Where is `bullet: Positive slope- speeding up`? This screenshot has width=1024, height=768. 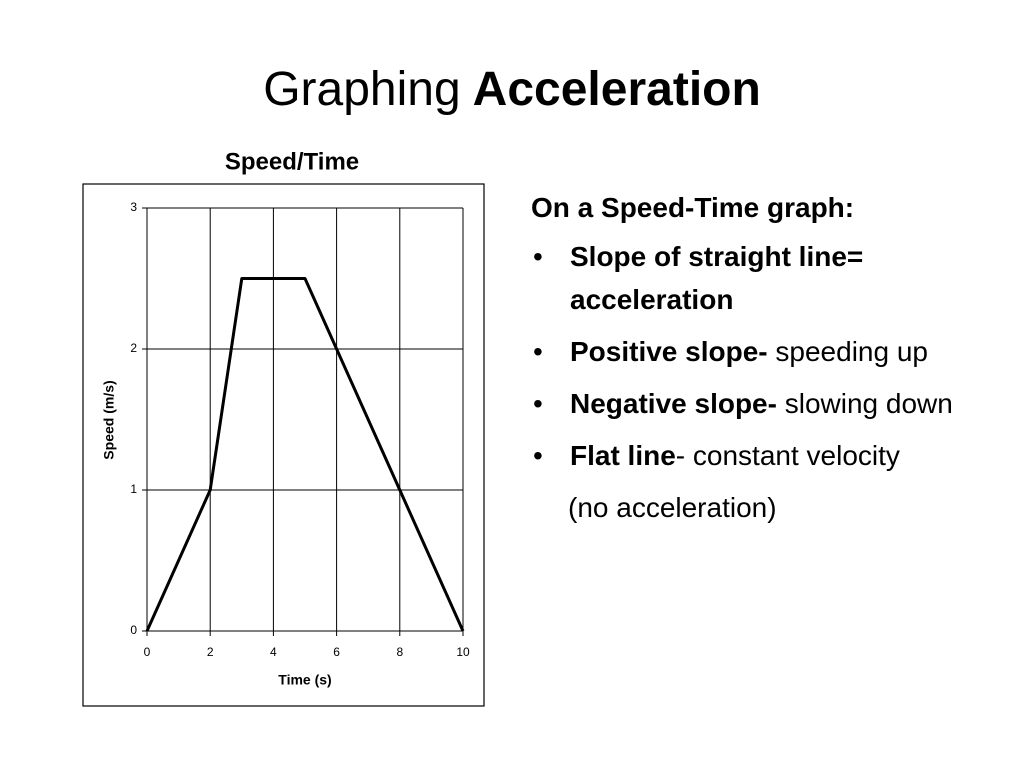 bullet: Positive slope- speeding up is located at coordinates (751, 351).